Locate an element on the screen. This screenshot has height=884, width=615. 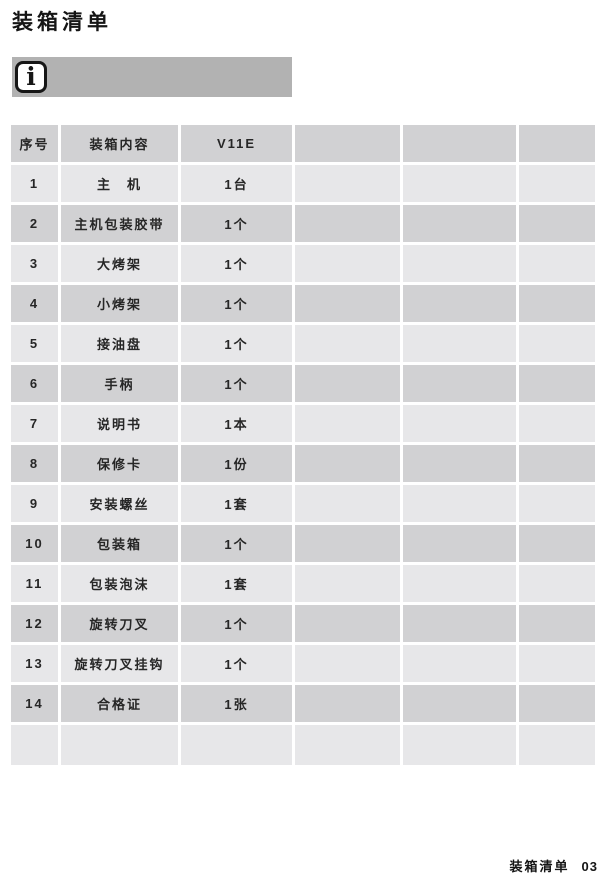
table-cell: 1台 is located at coordinates (236, 183).